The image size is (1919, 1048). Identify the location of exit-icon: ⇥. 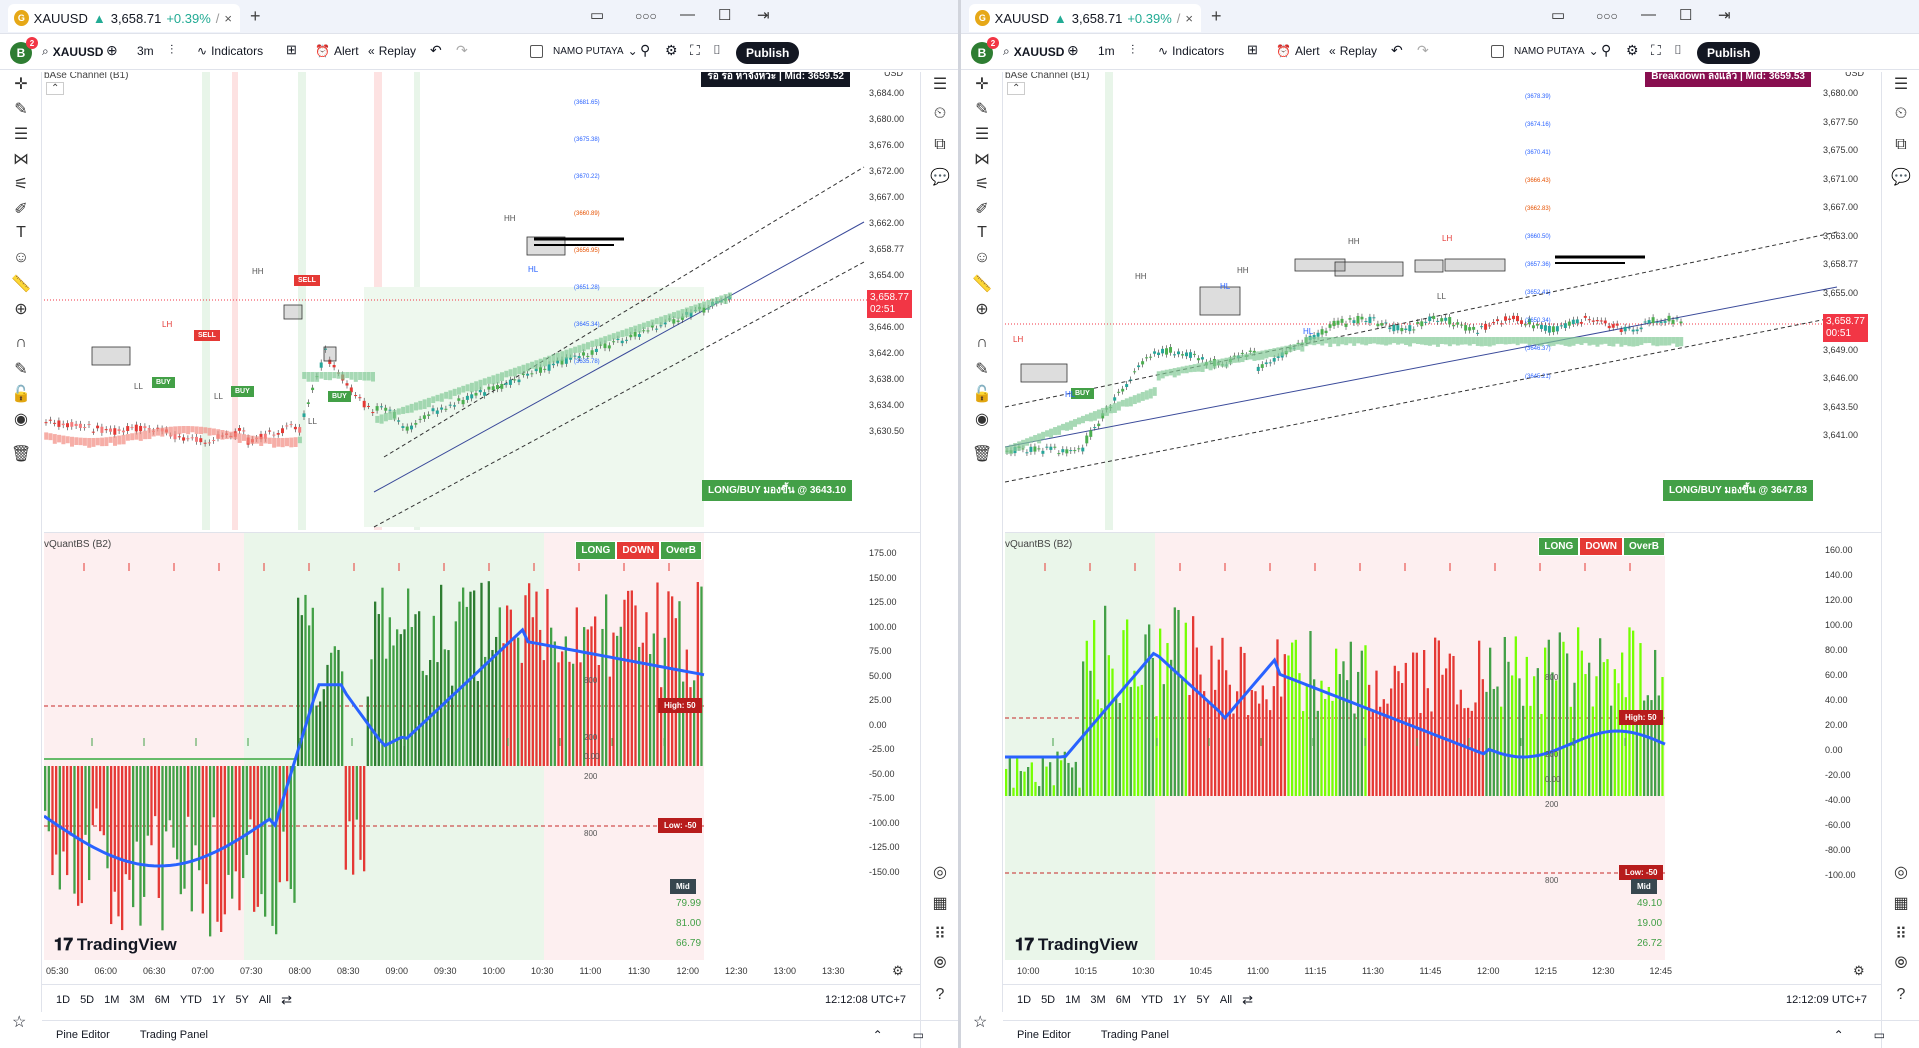
(763, 15).